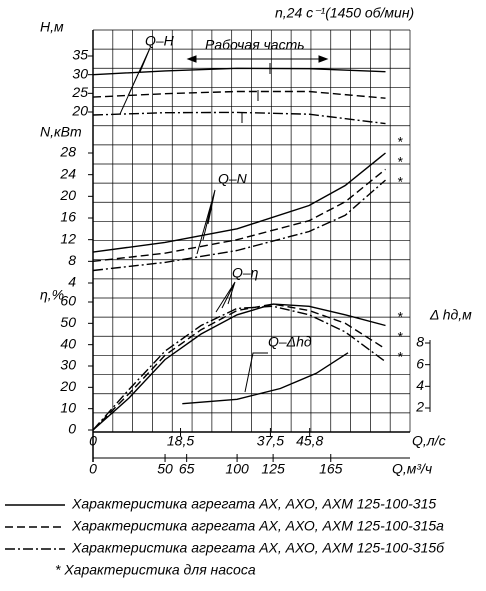  I want to click on x-tick-label: 125, so click(273, 469).